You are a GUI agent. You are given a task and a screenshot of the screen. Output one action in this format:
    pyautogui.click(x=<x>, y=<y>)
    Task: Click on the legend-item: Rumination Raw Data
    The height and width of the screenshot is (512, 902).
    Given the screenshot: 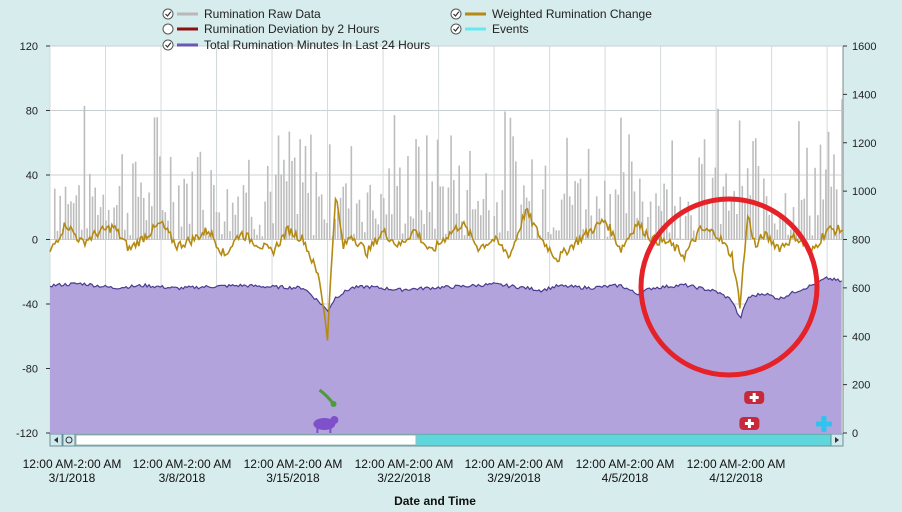 What is the action you would take?
    pyautogui.click(x=241, y=14)
    